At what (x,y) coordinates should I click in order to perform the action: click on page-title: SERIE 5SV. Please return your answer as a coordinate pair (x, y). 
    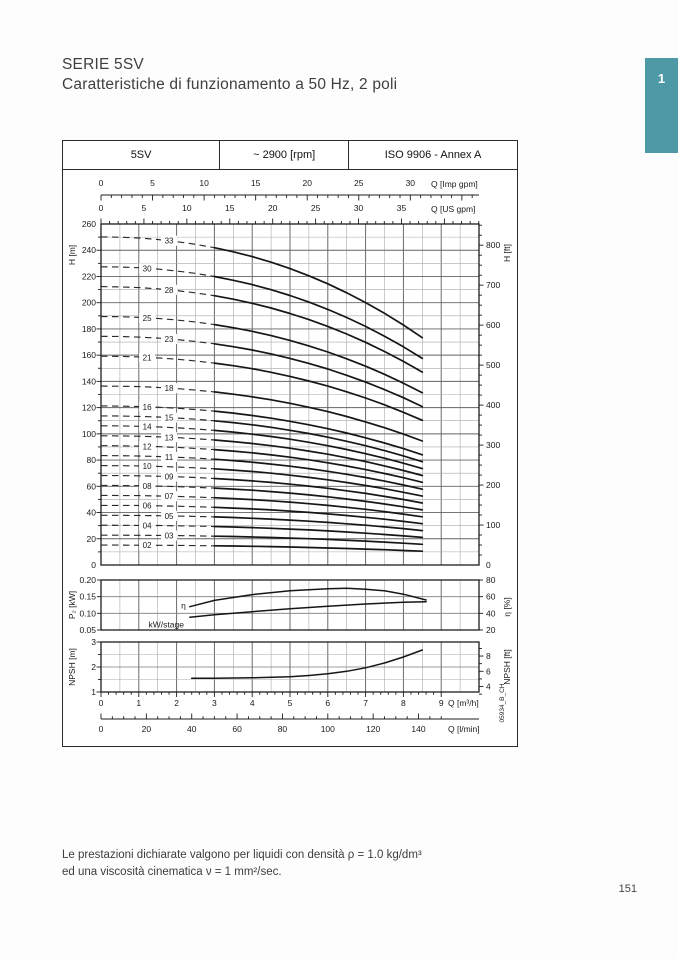
    Looking at the image, I should click on (103, 64).